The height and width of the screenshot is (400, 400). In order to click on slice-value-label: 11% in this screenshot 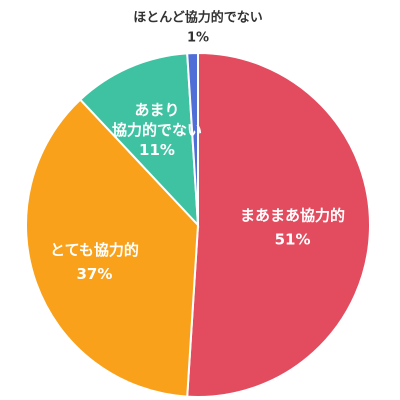, I will do `click(157, 150)`.